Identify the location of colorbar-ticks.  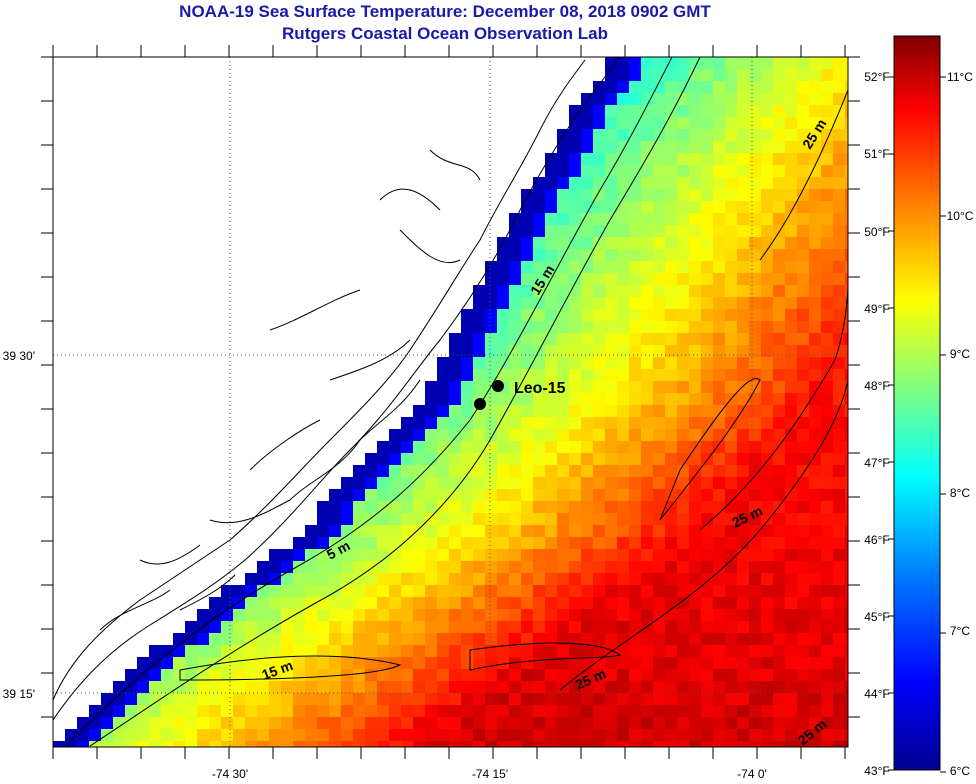
(917, 424).